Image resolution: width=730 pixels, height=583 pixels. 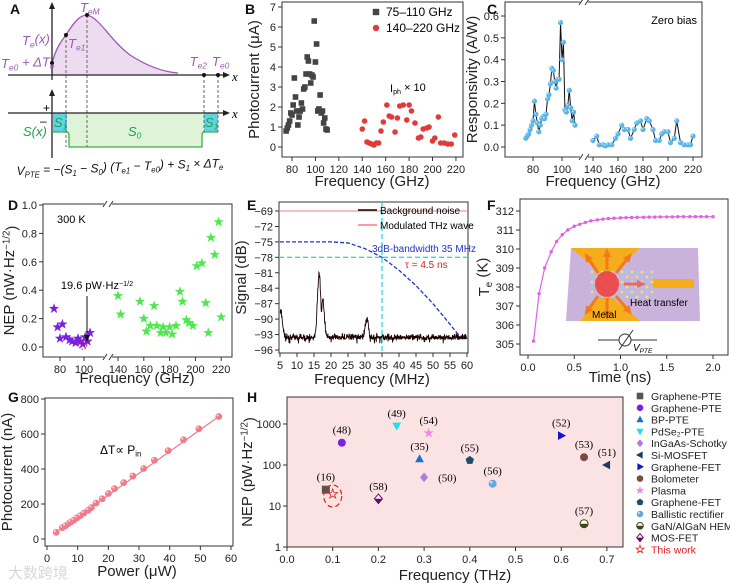 I want to click on y-tick-label: 0, so click(x=273, y=148).